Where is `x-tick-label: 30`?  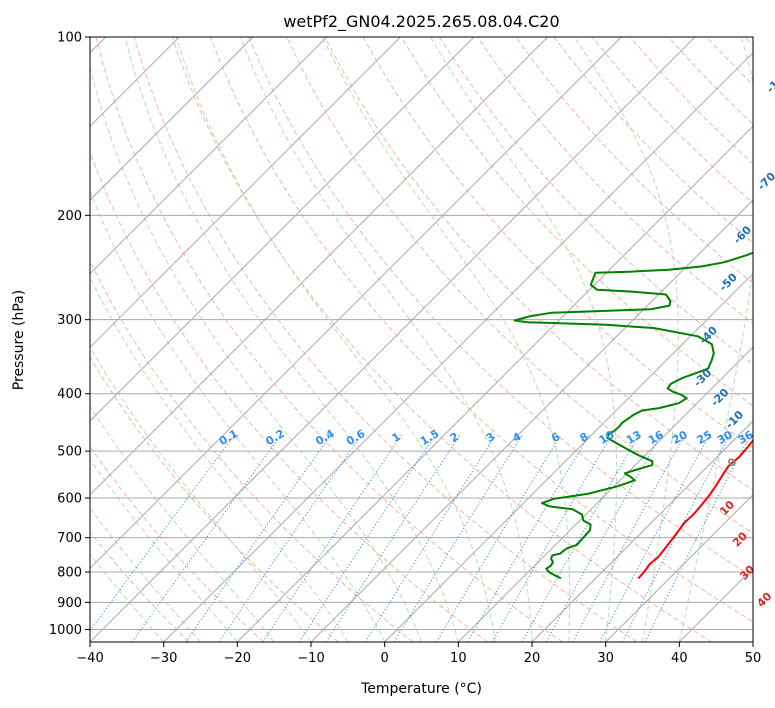
x-tick-label: 30 is located at coordinates (605, 658).